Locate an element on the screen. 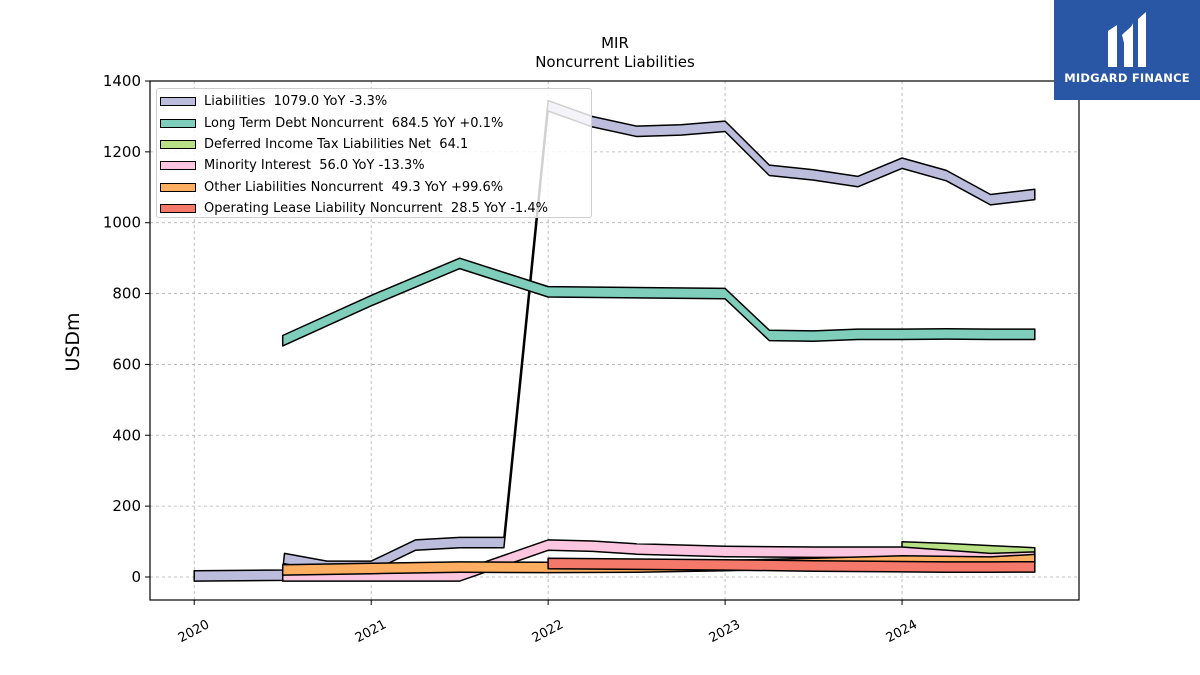  legend-item: Liabilities 1079.0 YoY -3.3% is located at coordinates (375, 101).